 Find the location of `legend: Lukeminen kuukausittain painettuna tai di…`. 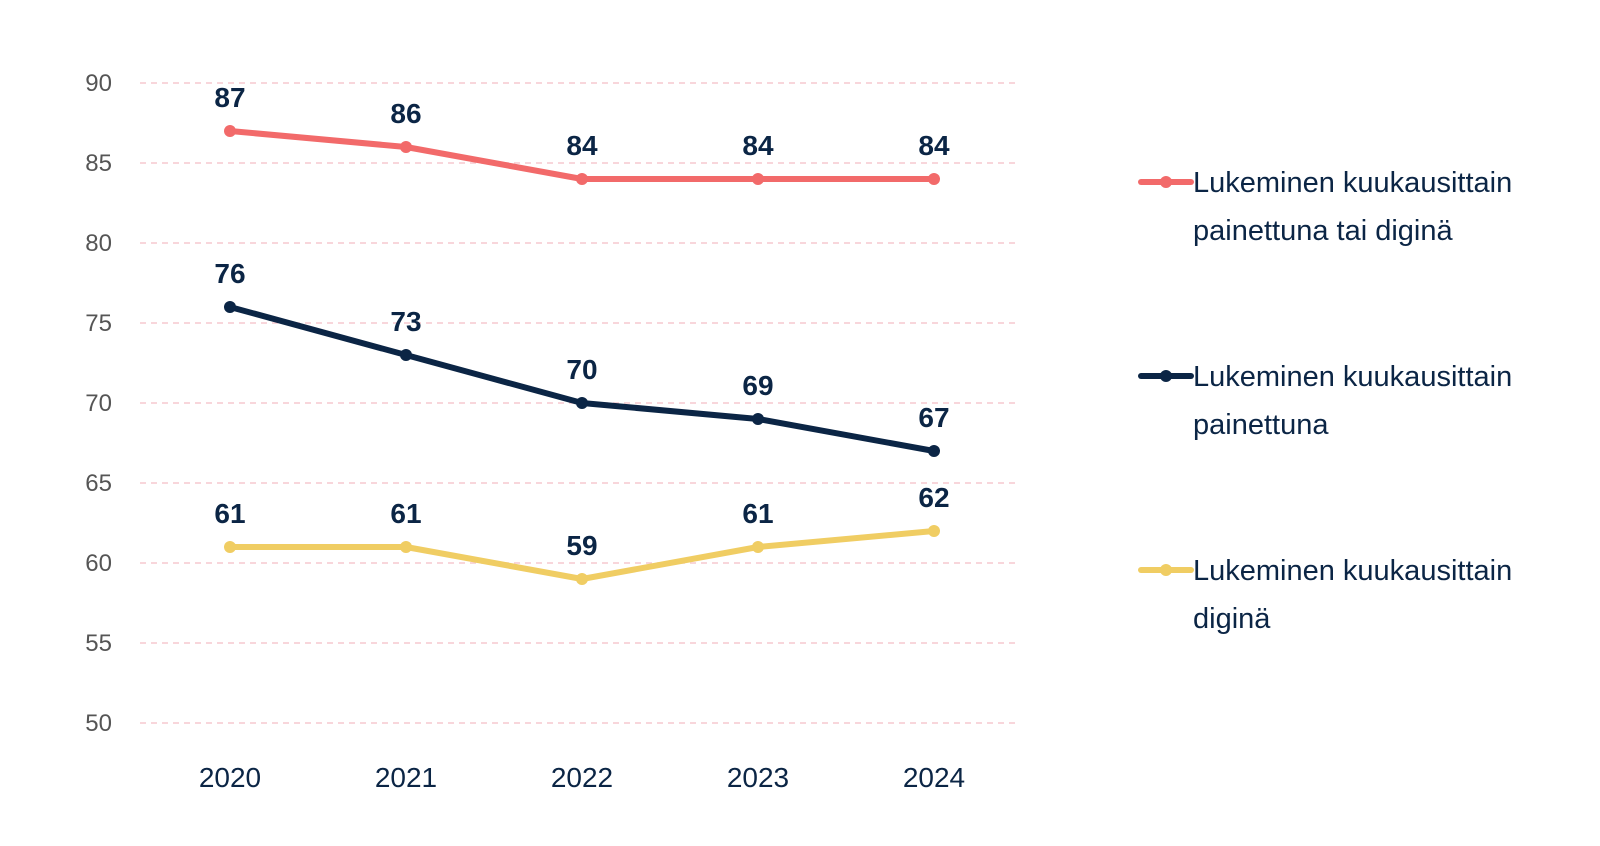

legend: Lukeminen kuukausittain painettuna tai di… is located at coordinates (1325, 401).